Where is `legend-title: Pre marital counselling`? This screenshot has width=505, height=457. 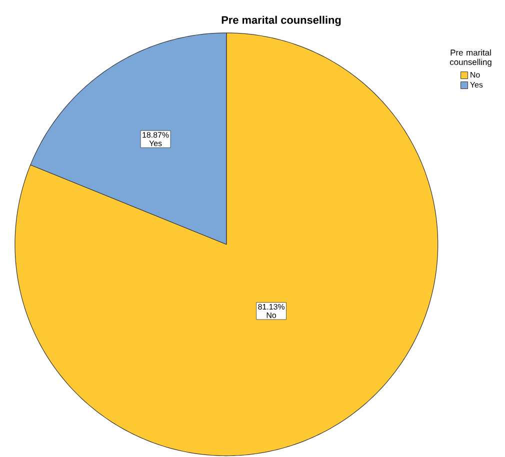
legend-title: Pre marital counselling is located at coordinates (471, 58).